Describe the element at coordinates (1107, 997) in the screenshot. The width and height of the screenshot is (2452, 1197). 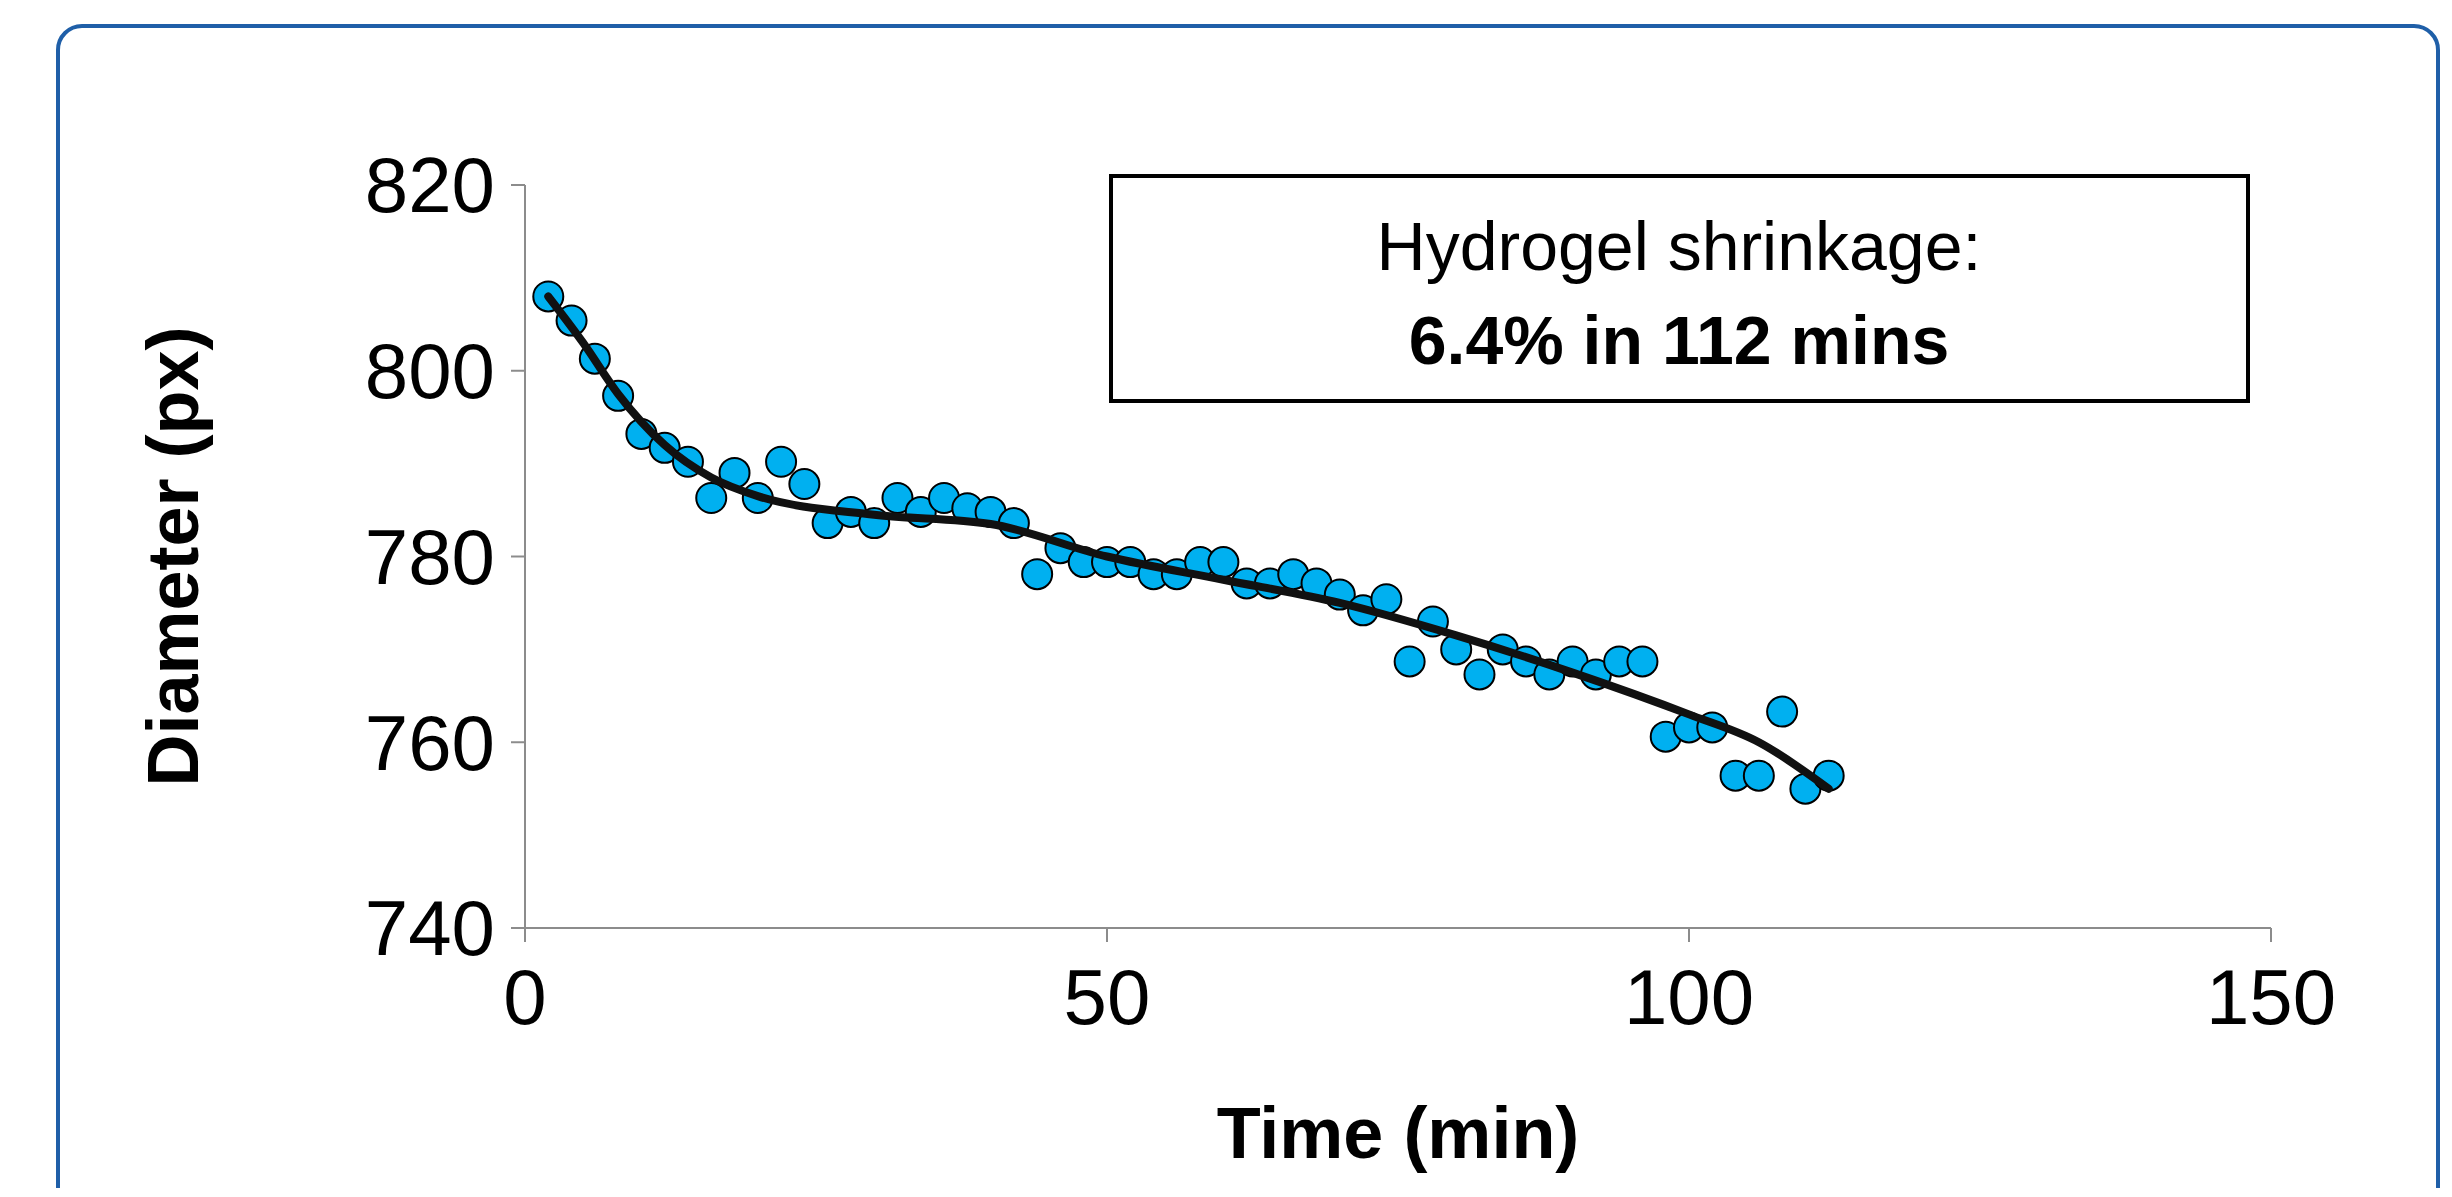
I see `x-tick-label: 50` at that location.